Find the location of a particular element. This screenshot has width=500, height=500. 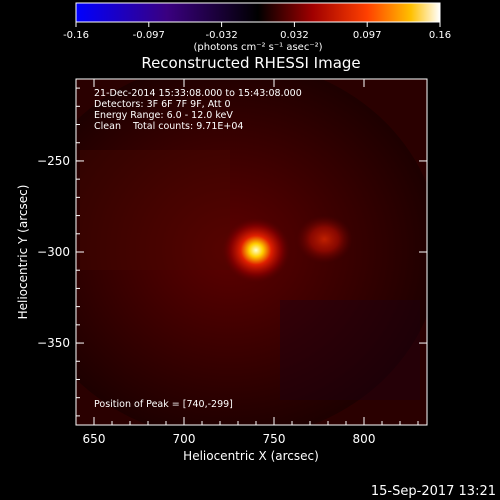

colorbar-tick-label: -0.16 is located at coordinates (76, 35).